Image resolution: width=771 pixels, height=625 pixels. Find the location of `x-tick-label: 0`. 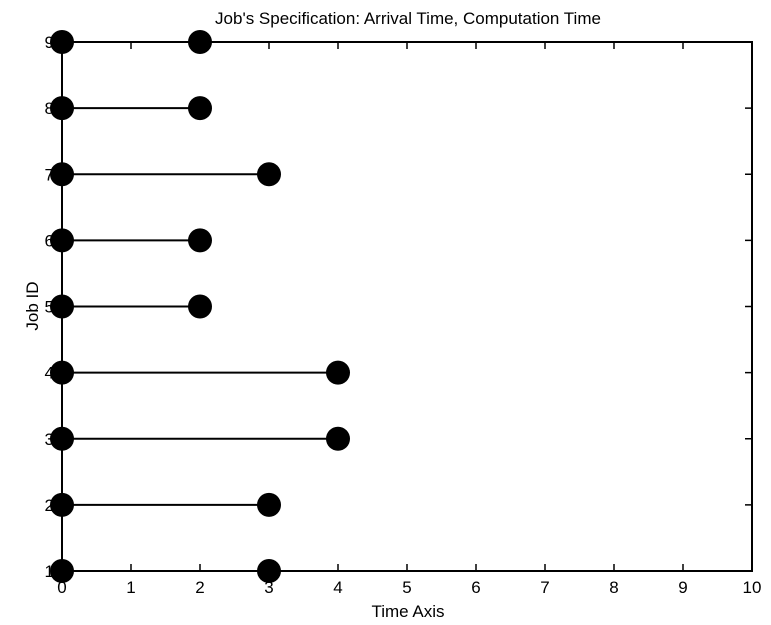

x-tick-label: 0 is located at coordinates (61, 587).